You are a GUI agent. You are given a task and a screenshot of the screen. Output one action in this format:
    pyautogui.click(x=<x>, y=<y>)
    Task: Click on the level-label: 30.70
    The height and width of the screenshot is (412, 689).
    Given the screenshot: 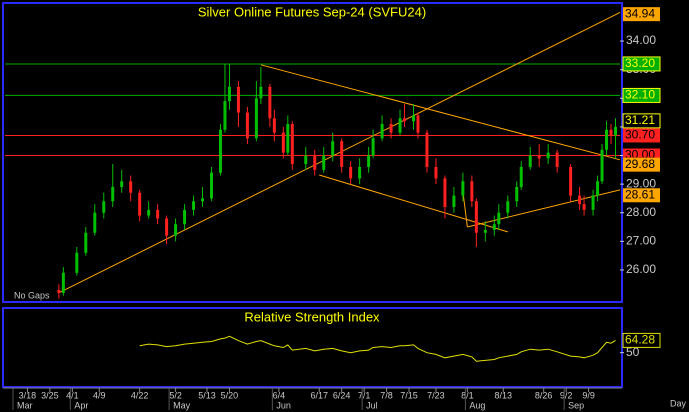 What is the action you would take?
    pyautogui.click(x=640, y=135)
    